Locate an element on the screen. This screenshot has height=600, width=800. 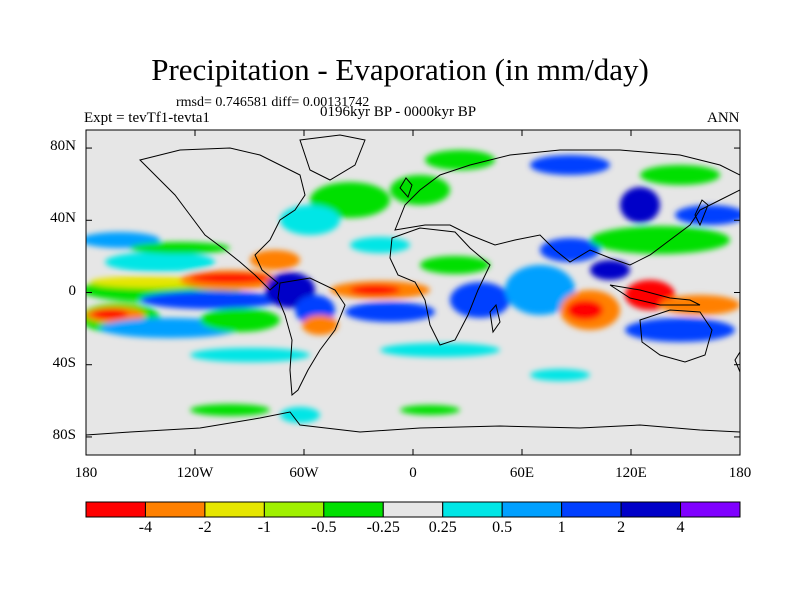
africa-coast is located at coordinates (440, 286).